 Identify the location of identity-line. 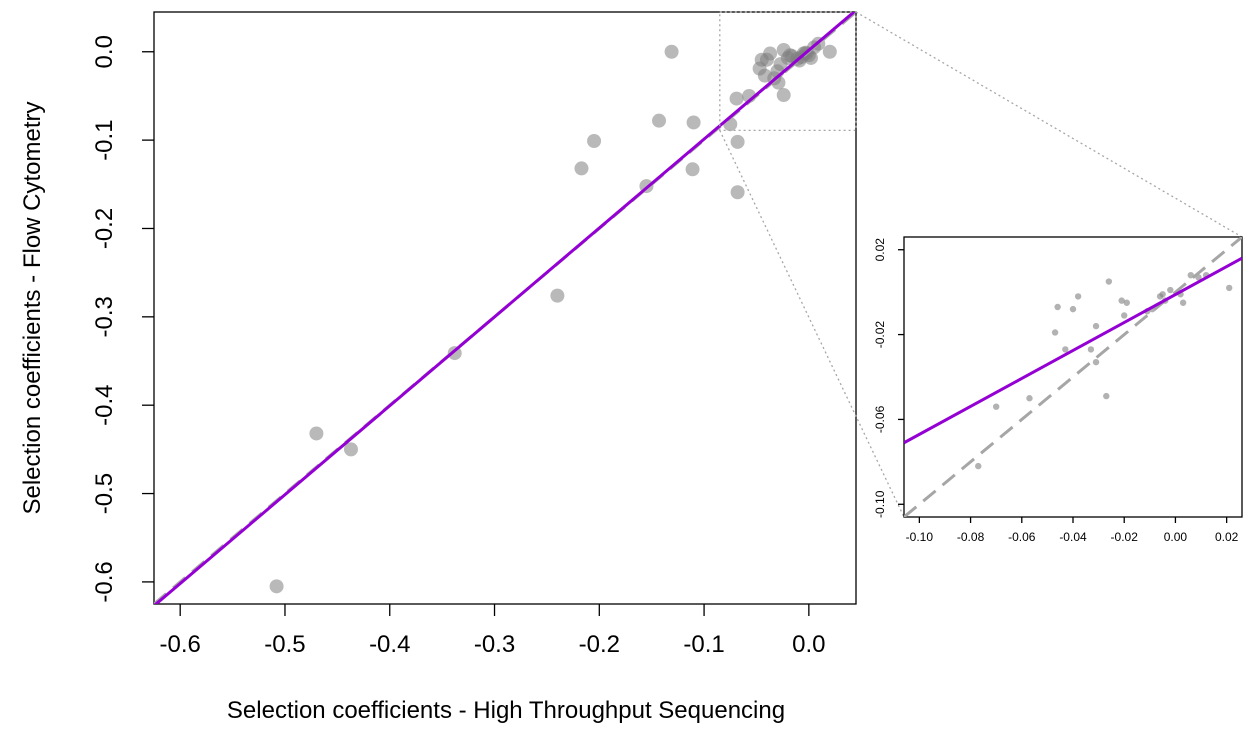
(1073, 377).